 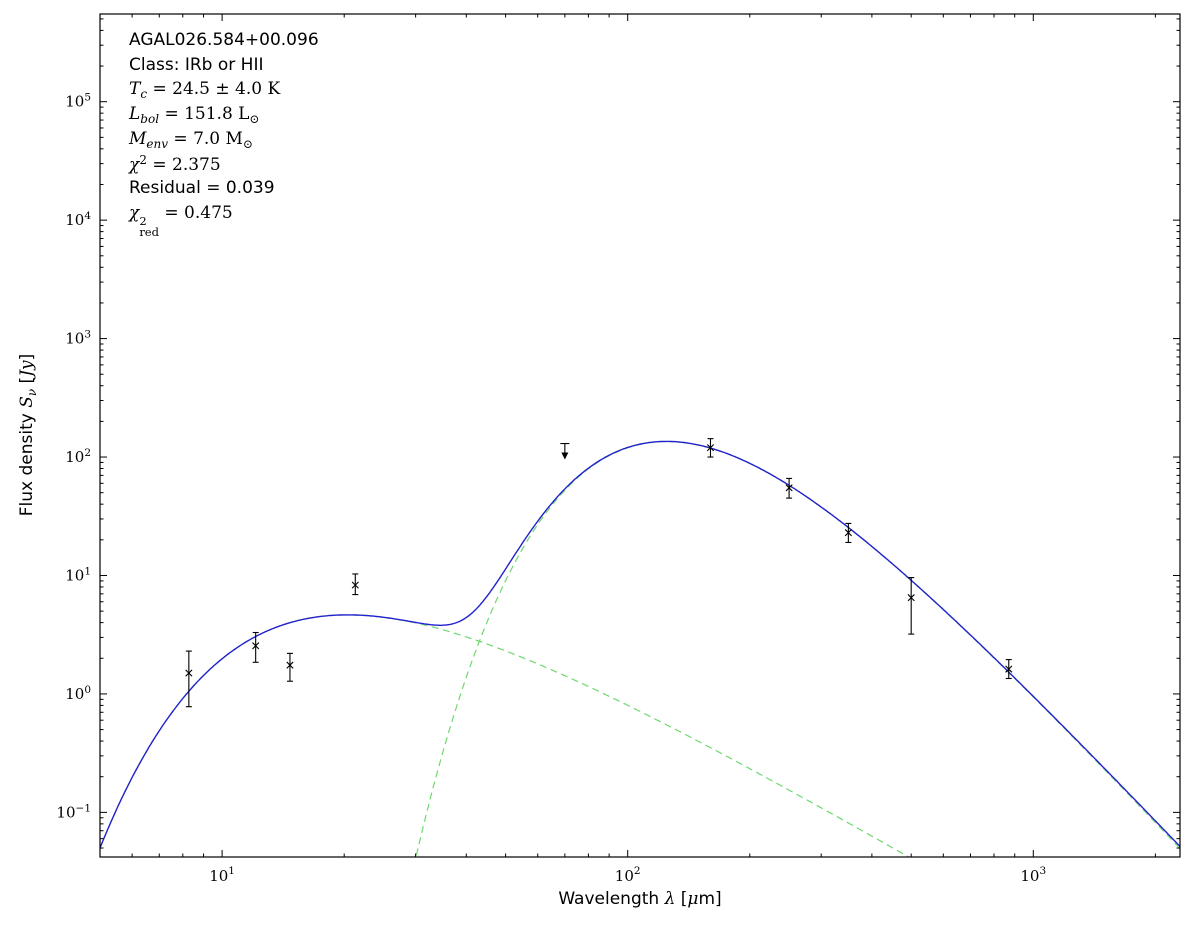 What do you see at coordinates (565, 456) in the screenshot?
I see `upper-limit-arrow-icon` at bounding box center [565, 456].